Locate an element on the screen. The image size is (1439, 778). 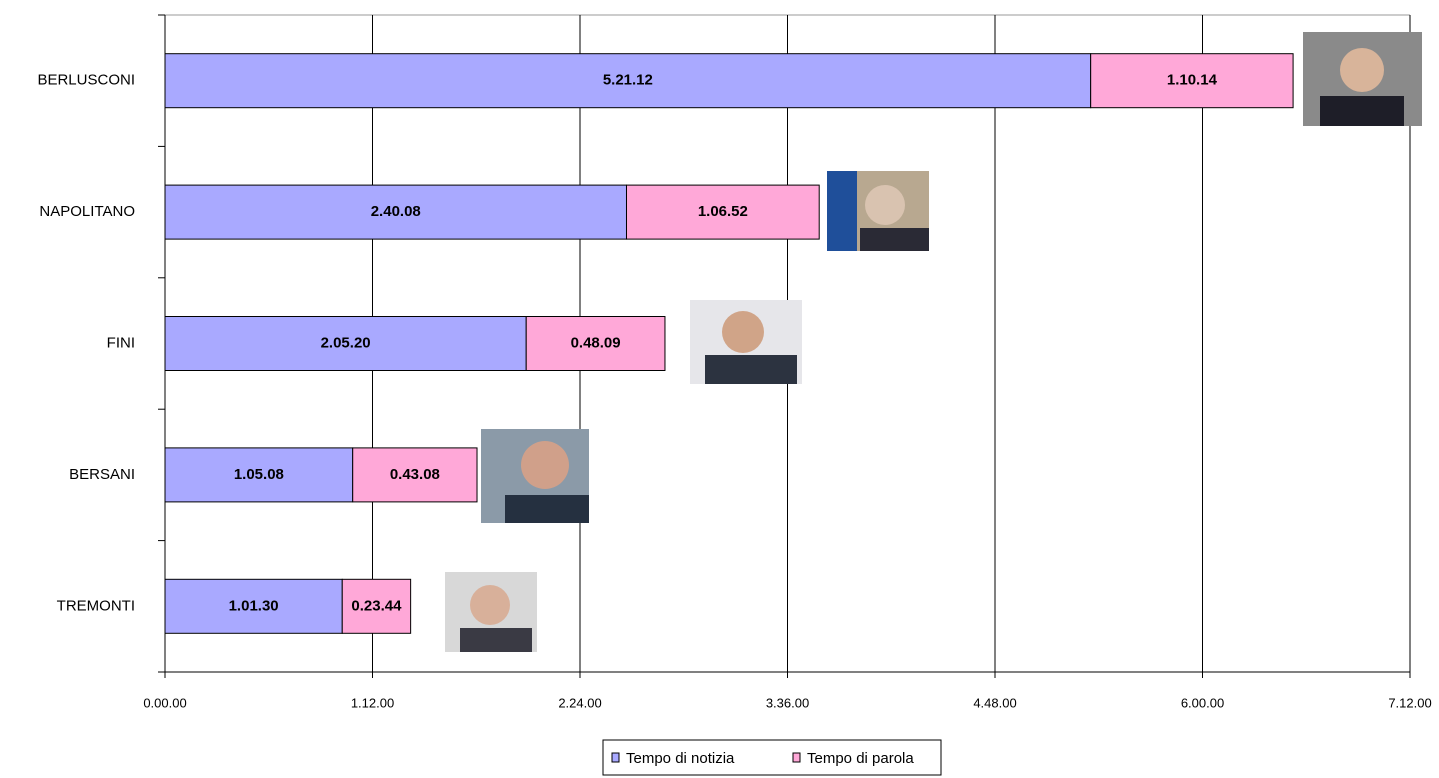
category-label: NAPOLITANO is located at coordinates (87, 211).